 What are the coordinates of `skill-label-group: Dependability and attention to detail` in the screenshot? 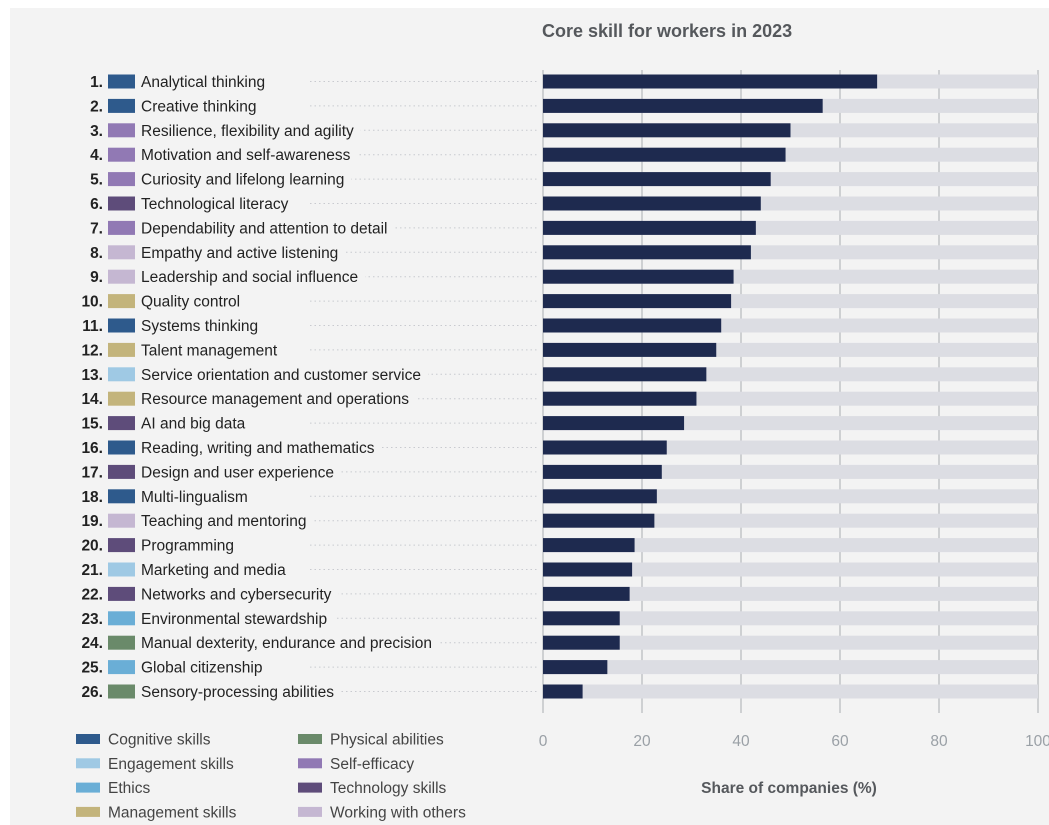 It's located at (266, 227).